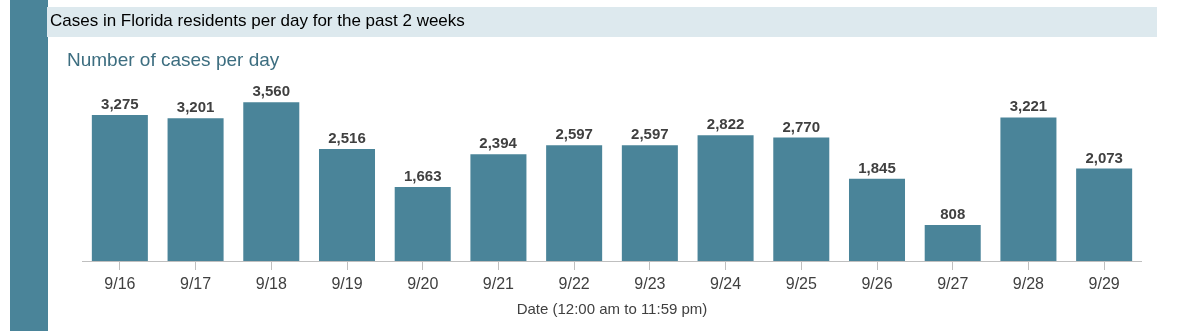 Image resolution: width=1200 pixels, height=331 pixels. Describe the element at coordinates (953, 213) in the screenshot. I see `data-label: 808` at that location.